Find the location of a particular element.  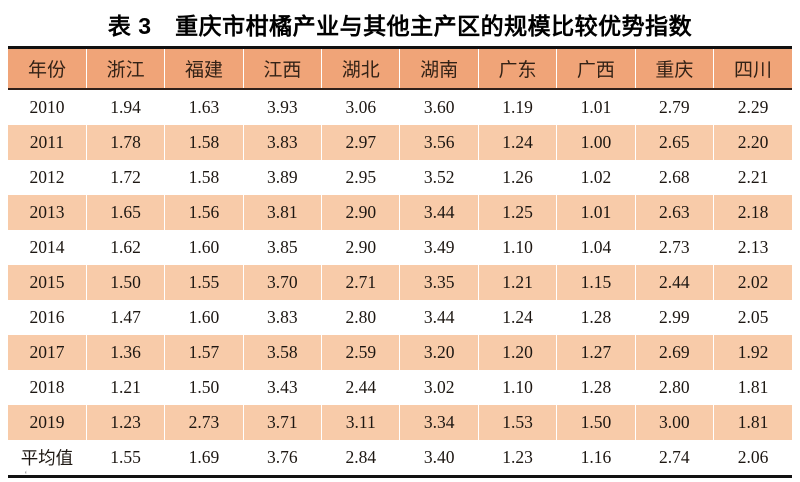

row-label-cell: 2017 is located at coordinates (47, 352).